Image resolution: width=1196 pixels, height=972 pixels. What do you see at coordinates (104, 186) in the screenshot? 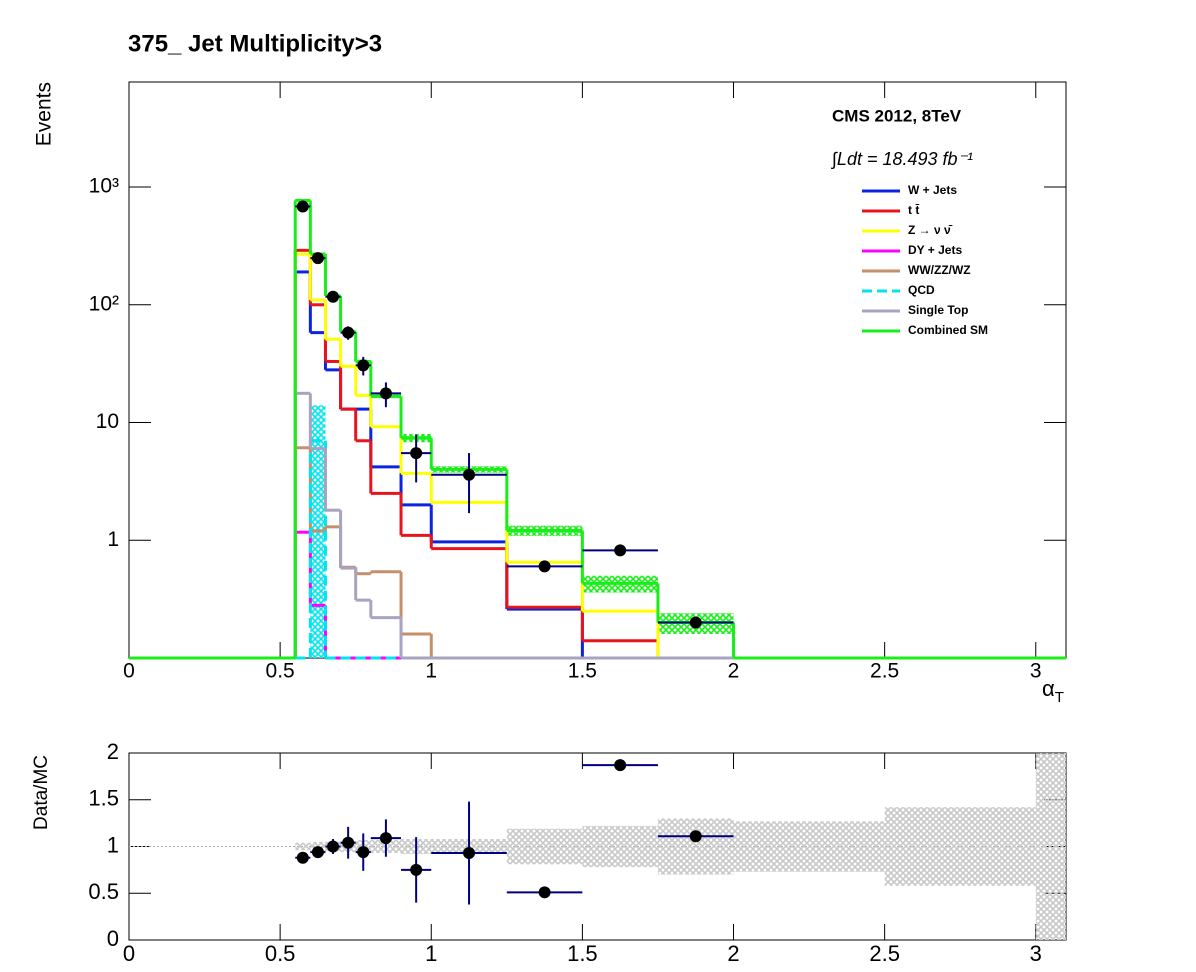
I see `y-tick-label: 10³` at bounding box center [104, 186].